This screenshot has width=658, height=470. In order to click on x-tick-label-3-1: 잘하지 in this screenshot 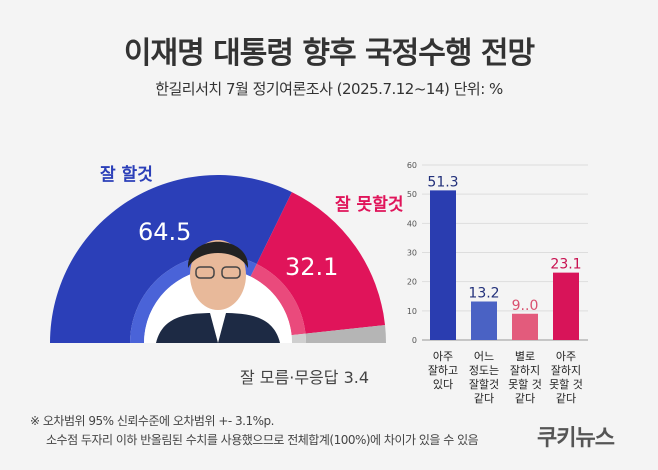, I will do `click(566, 370)`.